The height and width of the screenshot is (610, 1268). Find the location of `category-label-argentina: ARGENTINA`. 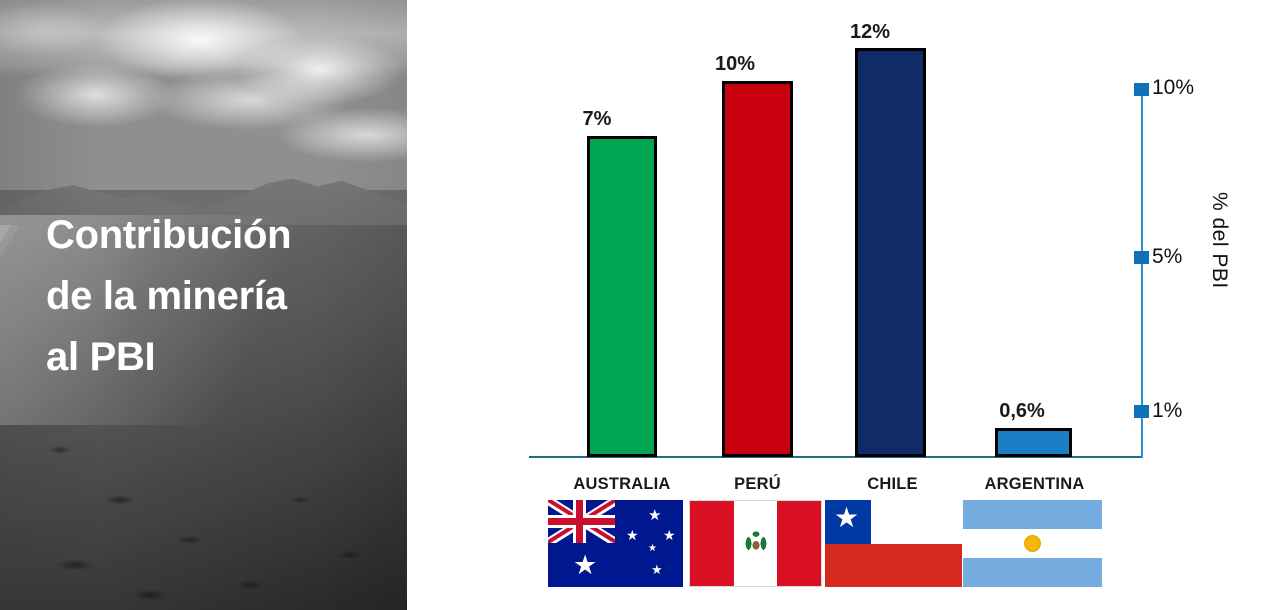

category-label-argentina: ARGENTINA is located at coordinates (1034, 484).